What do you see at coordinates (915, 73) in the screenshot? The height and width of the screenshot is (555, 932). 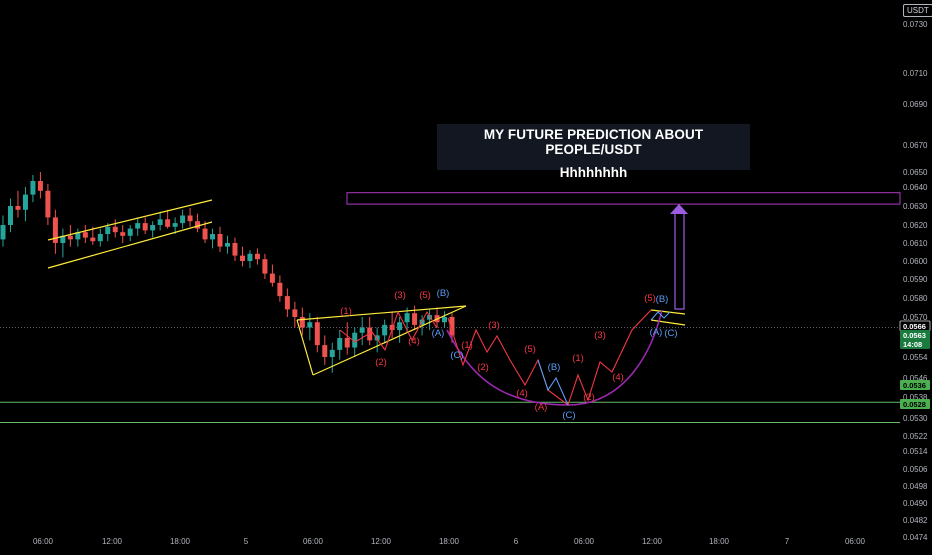 I see `y-tick-label: 0.0710` at bounding box center [915, 73].